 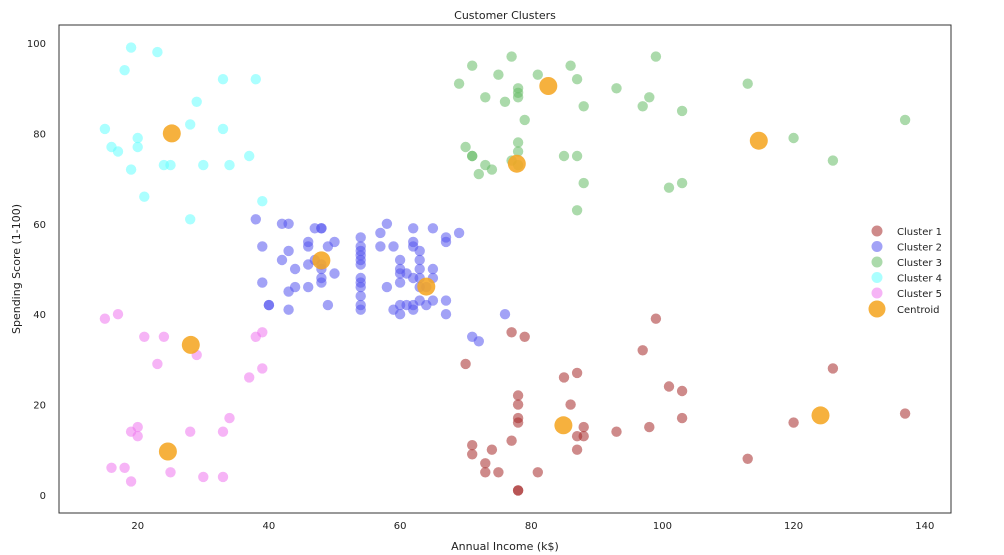 I want to click on y-axis-label: Spending Score (1-100), so click(x=16, y=269).